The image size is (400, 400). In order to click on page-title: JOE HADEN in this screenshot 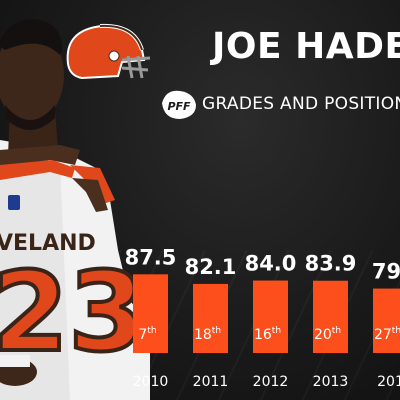, I will do `click(306, 46)`.